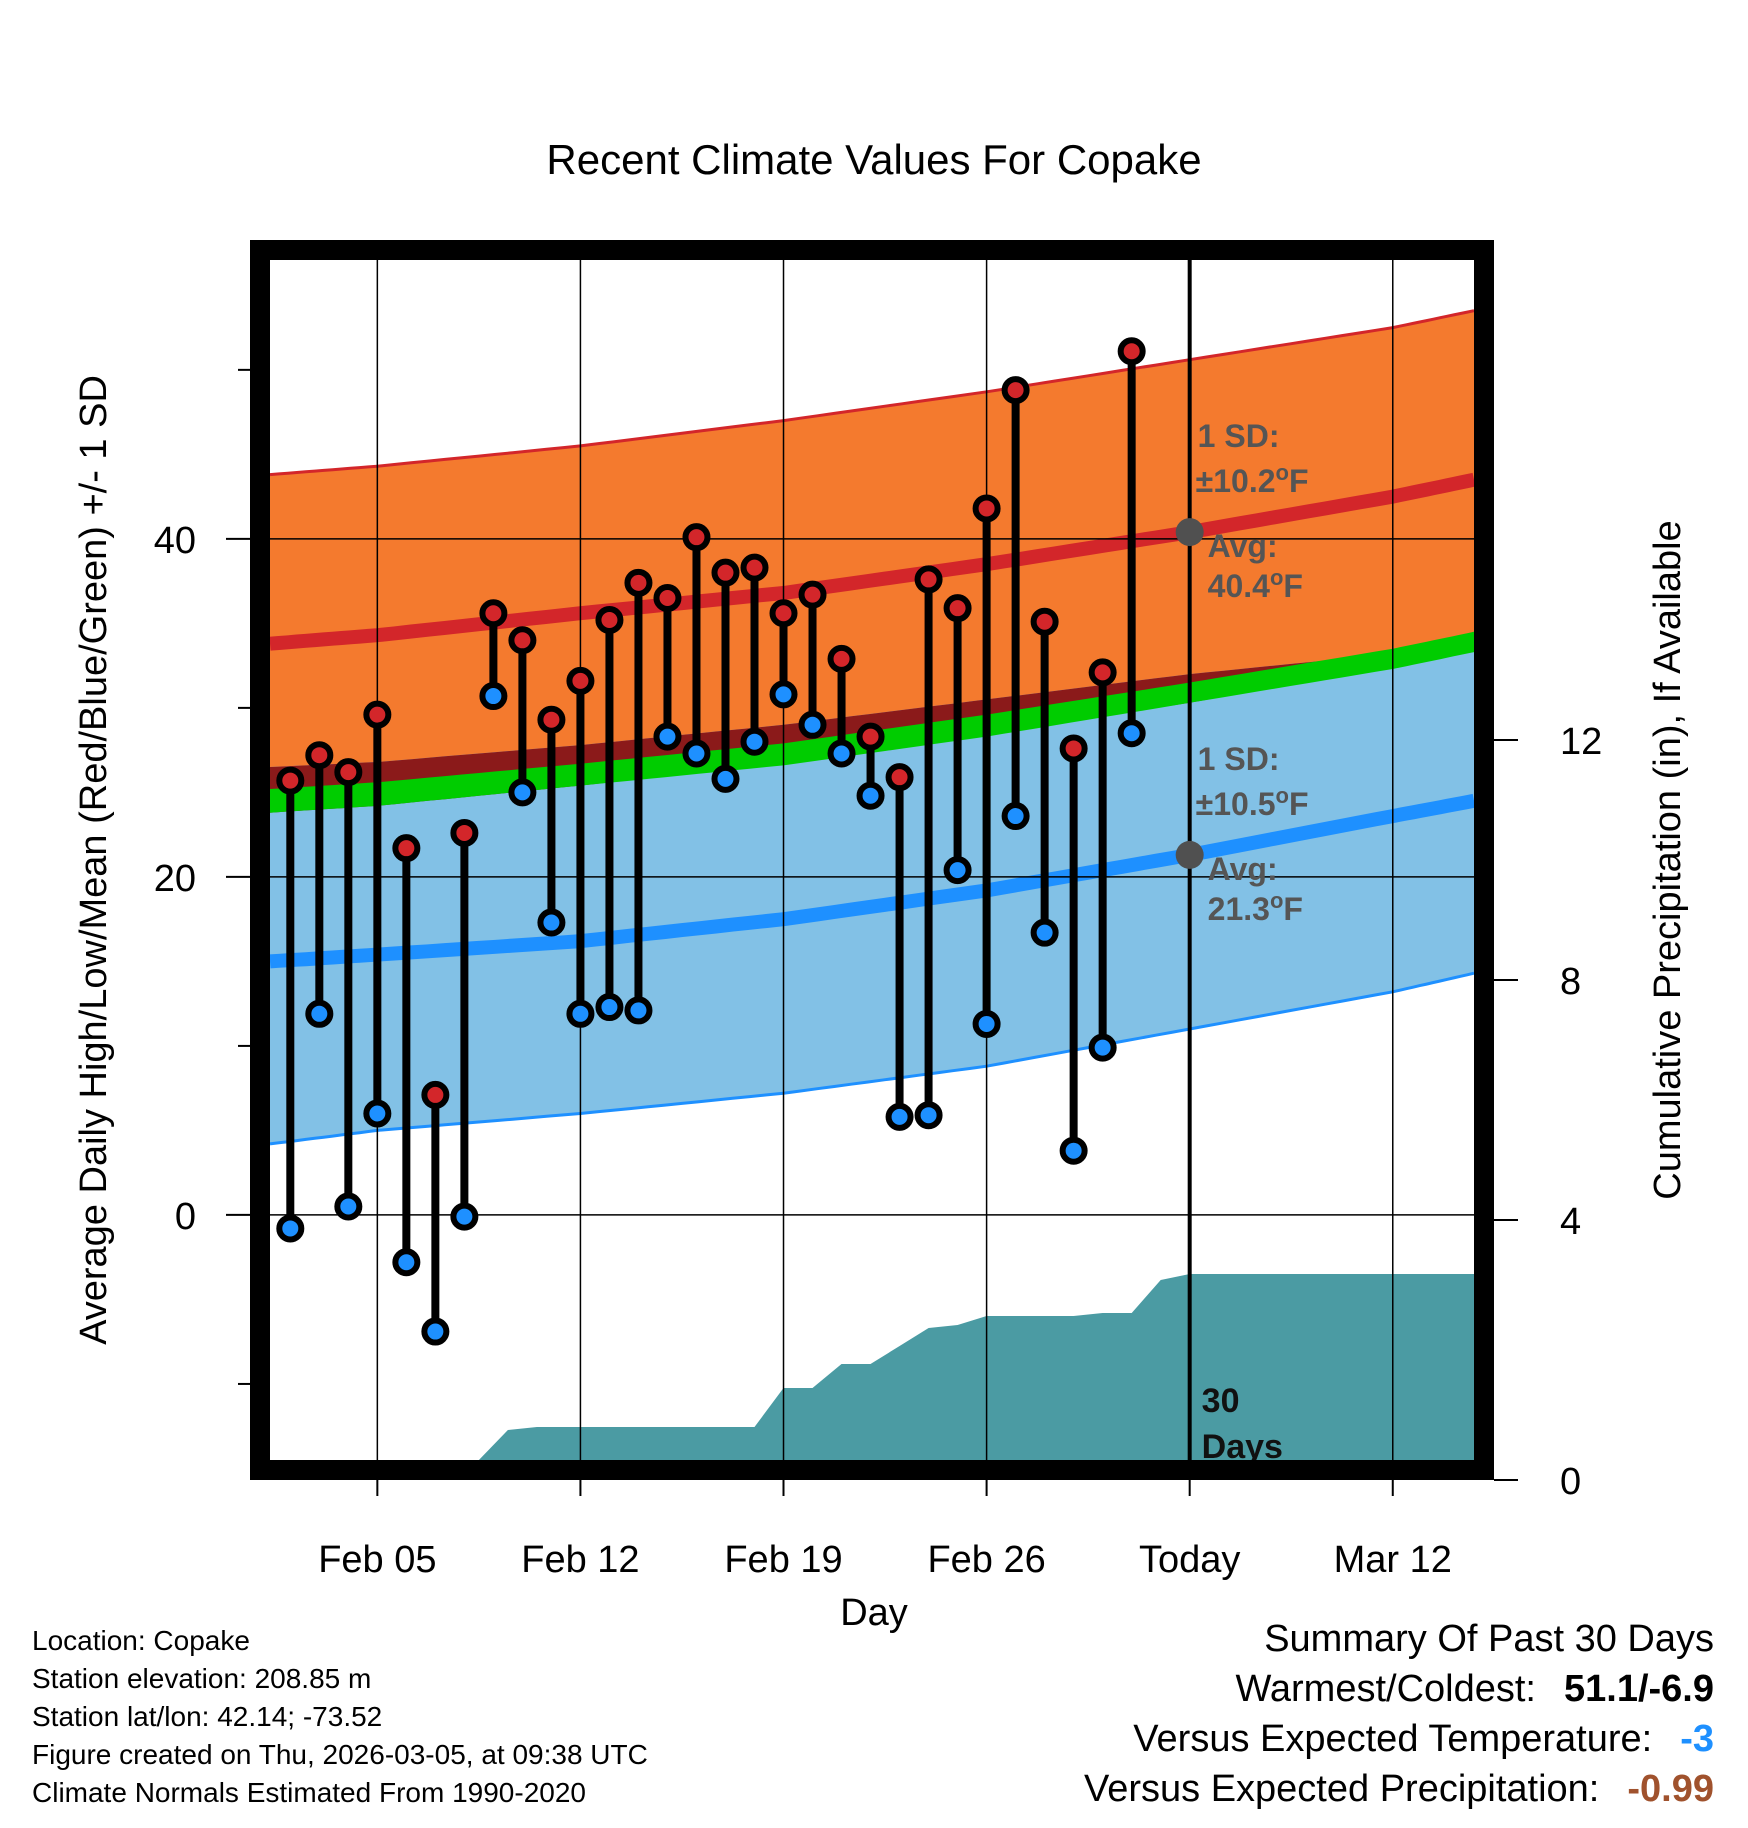 Image resolution: width=1748 pixels, height=1828 pixels. I want to click on low-avg-value: 21.3oF, so click(1255, 907).